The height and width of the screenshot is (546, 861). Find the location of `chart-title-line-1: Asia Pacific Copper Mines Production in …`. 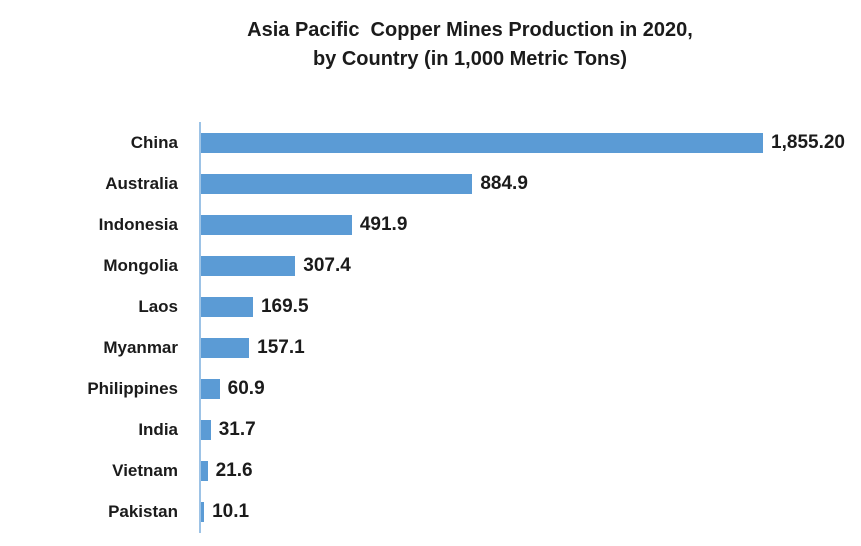

chart-title-line-1: Asia Pacific Copper Mines Production in … is located at coordinates (470, 30).